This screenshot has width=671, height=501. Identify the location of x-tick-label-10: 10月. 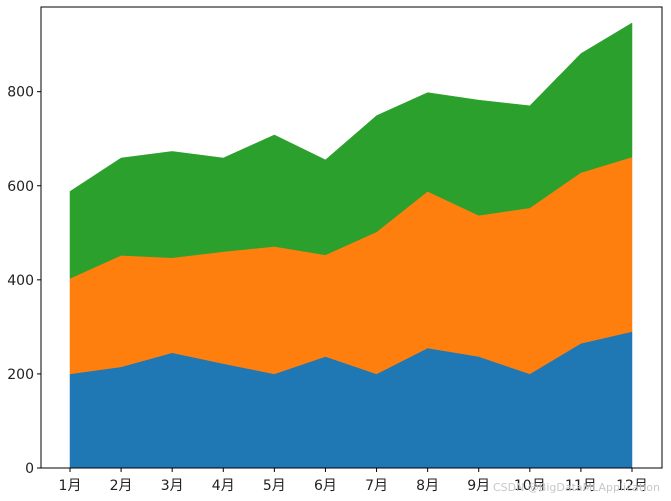
(530, 486).